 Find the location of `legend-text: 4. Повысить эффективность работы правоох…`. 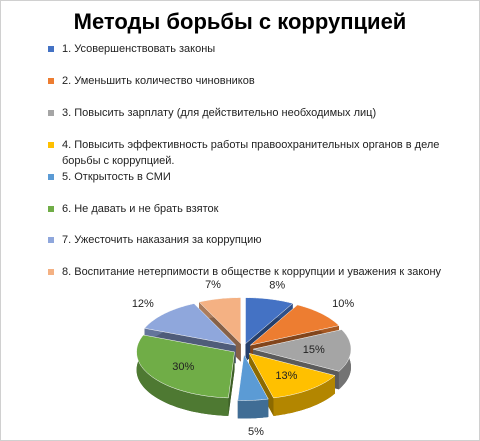

legend-text: 4. Повысить эффективность работы правоох… is located at coordinates (251, 153).